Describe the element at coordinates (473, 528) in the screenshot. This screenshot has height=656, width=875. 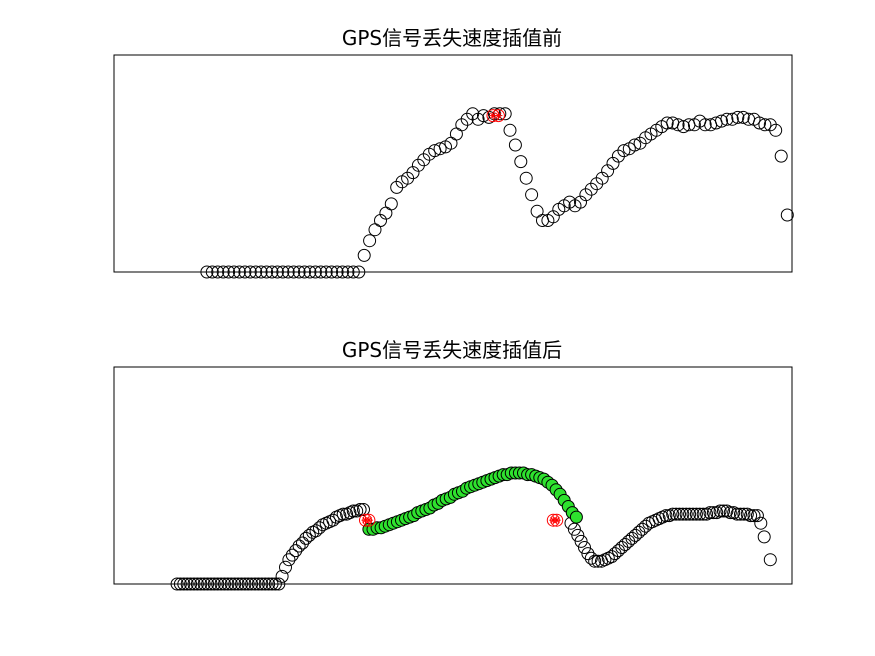
I see `data-points-after` at that location.